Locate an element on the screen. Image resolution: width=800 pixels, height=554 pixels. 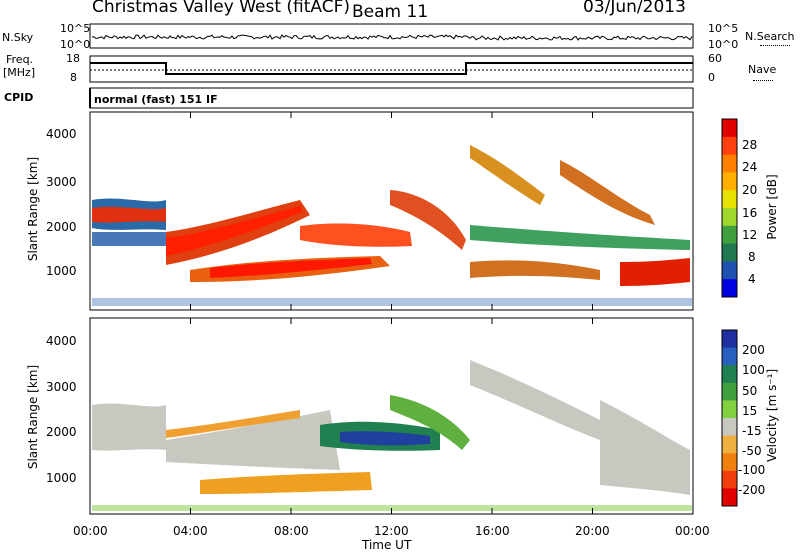
power-ylabel: Slant Range [km] is located at coordinates (33, 209).